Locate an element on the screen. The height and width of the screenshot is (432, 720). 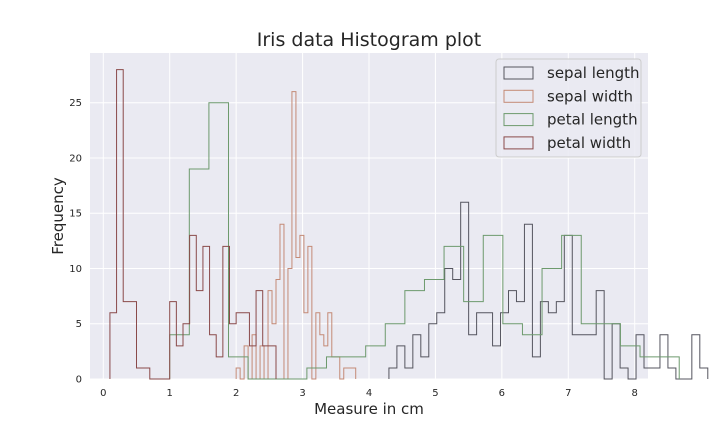
y-tick-label: 20 is located at coordinates (75, 158).